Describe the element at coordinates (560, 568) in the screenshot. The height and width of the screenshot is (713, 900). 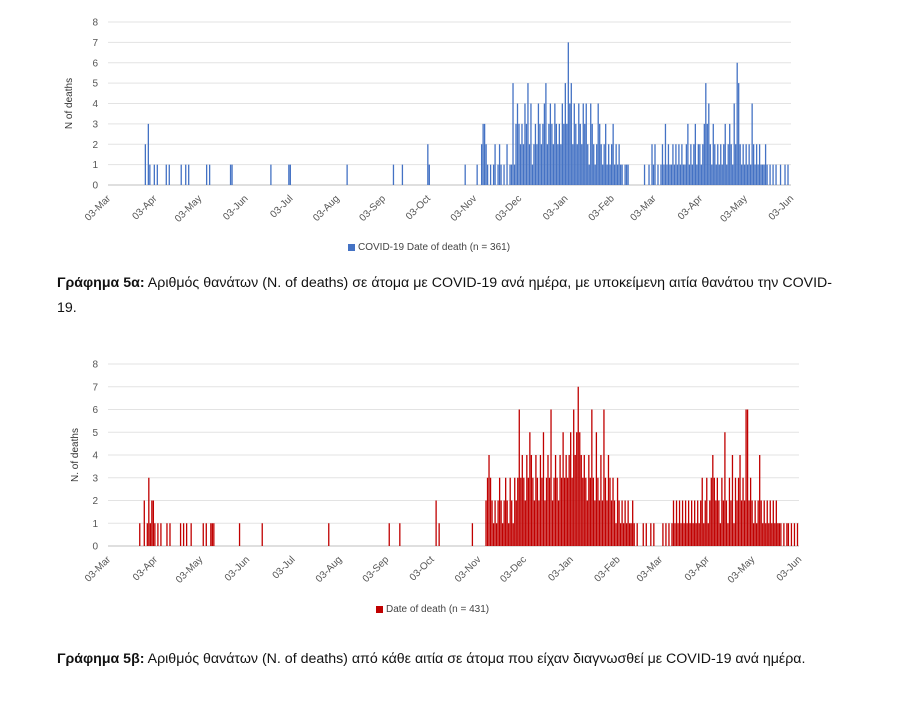
I see `x-tick-label: 03-Jan` at that location.